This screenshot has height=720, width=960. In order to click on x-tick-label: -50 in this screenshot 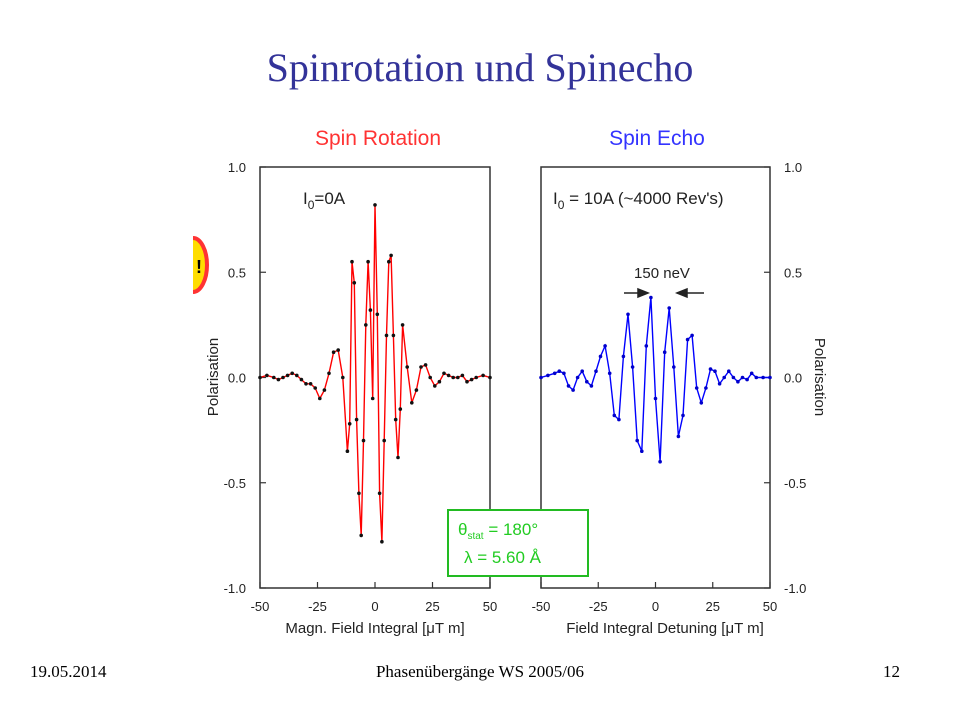, I will do `click(541, 606)`.